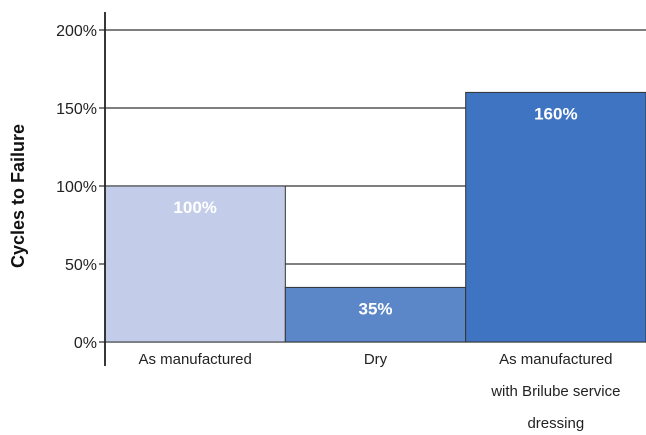  Describe the element at coordinates (76, 31) in the screenshot. I see `y-tick-label-4: 200%` at that location.